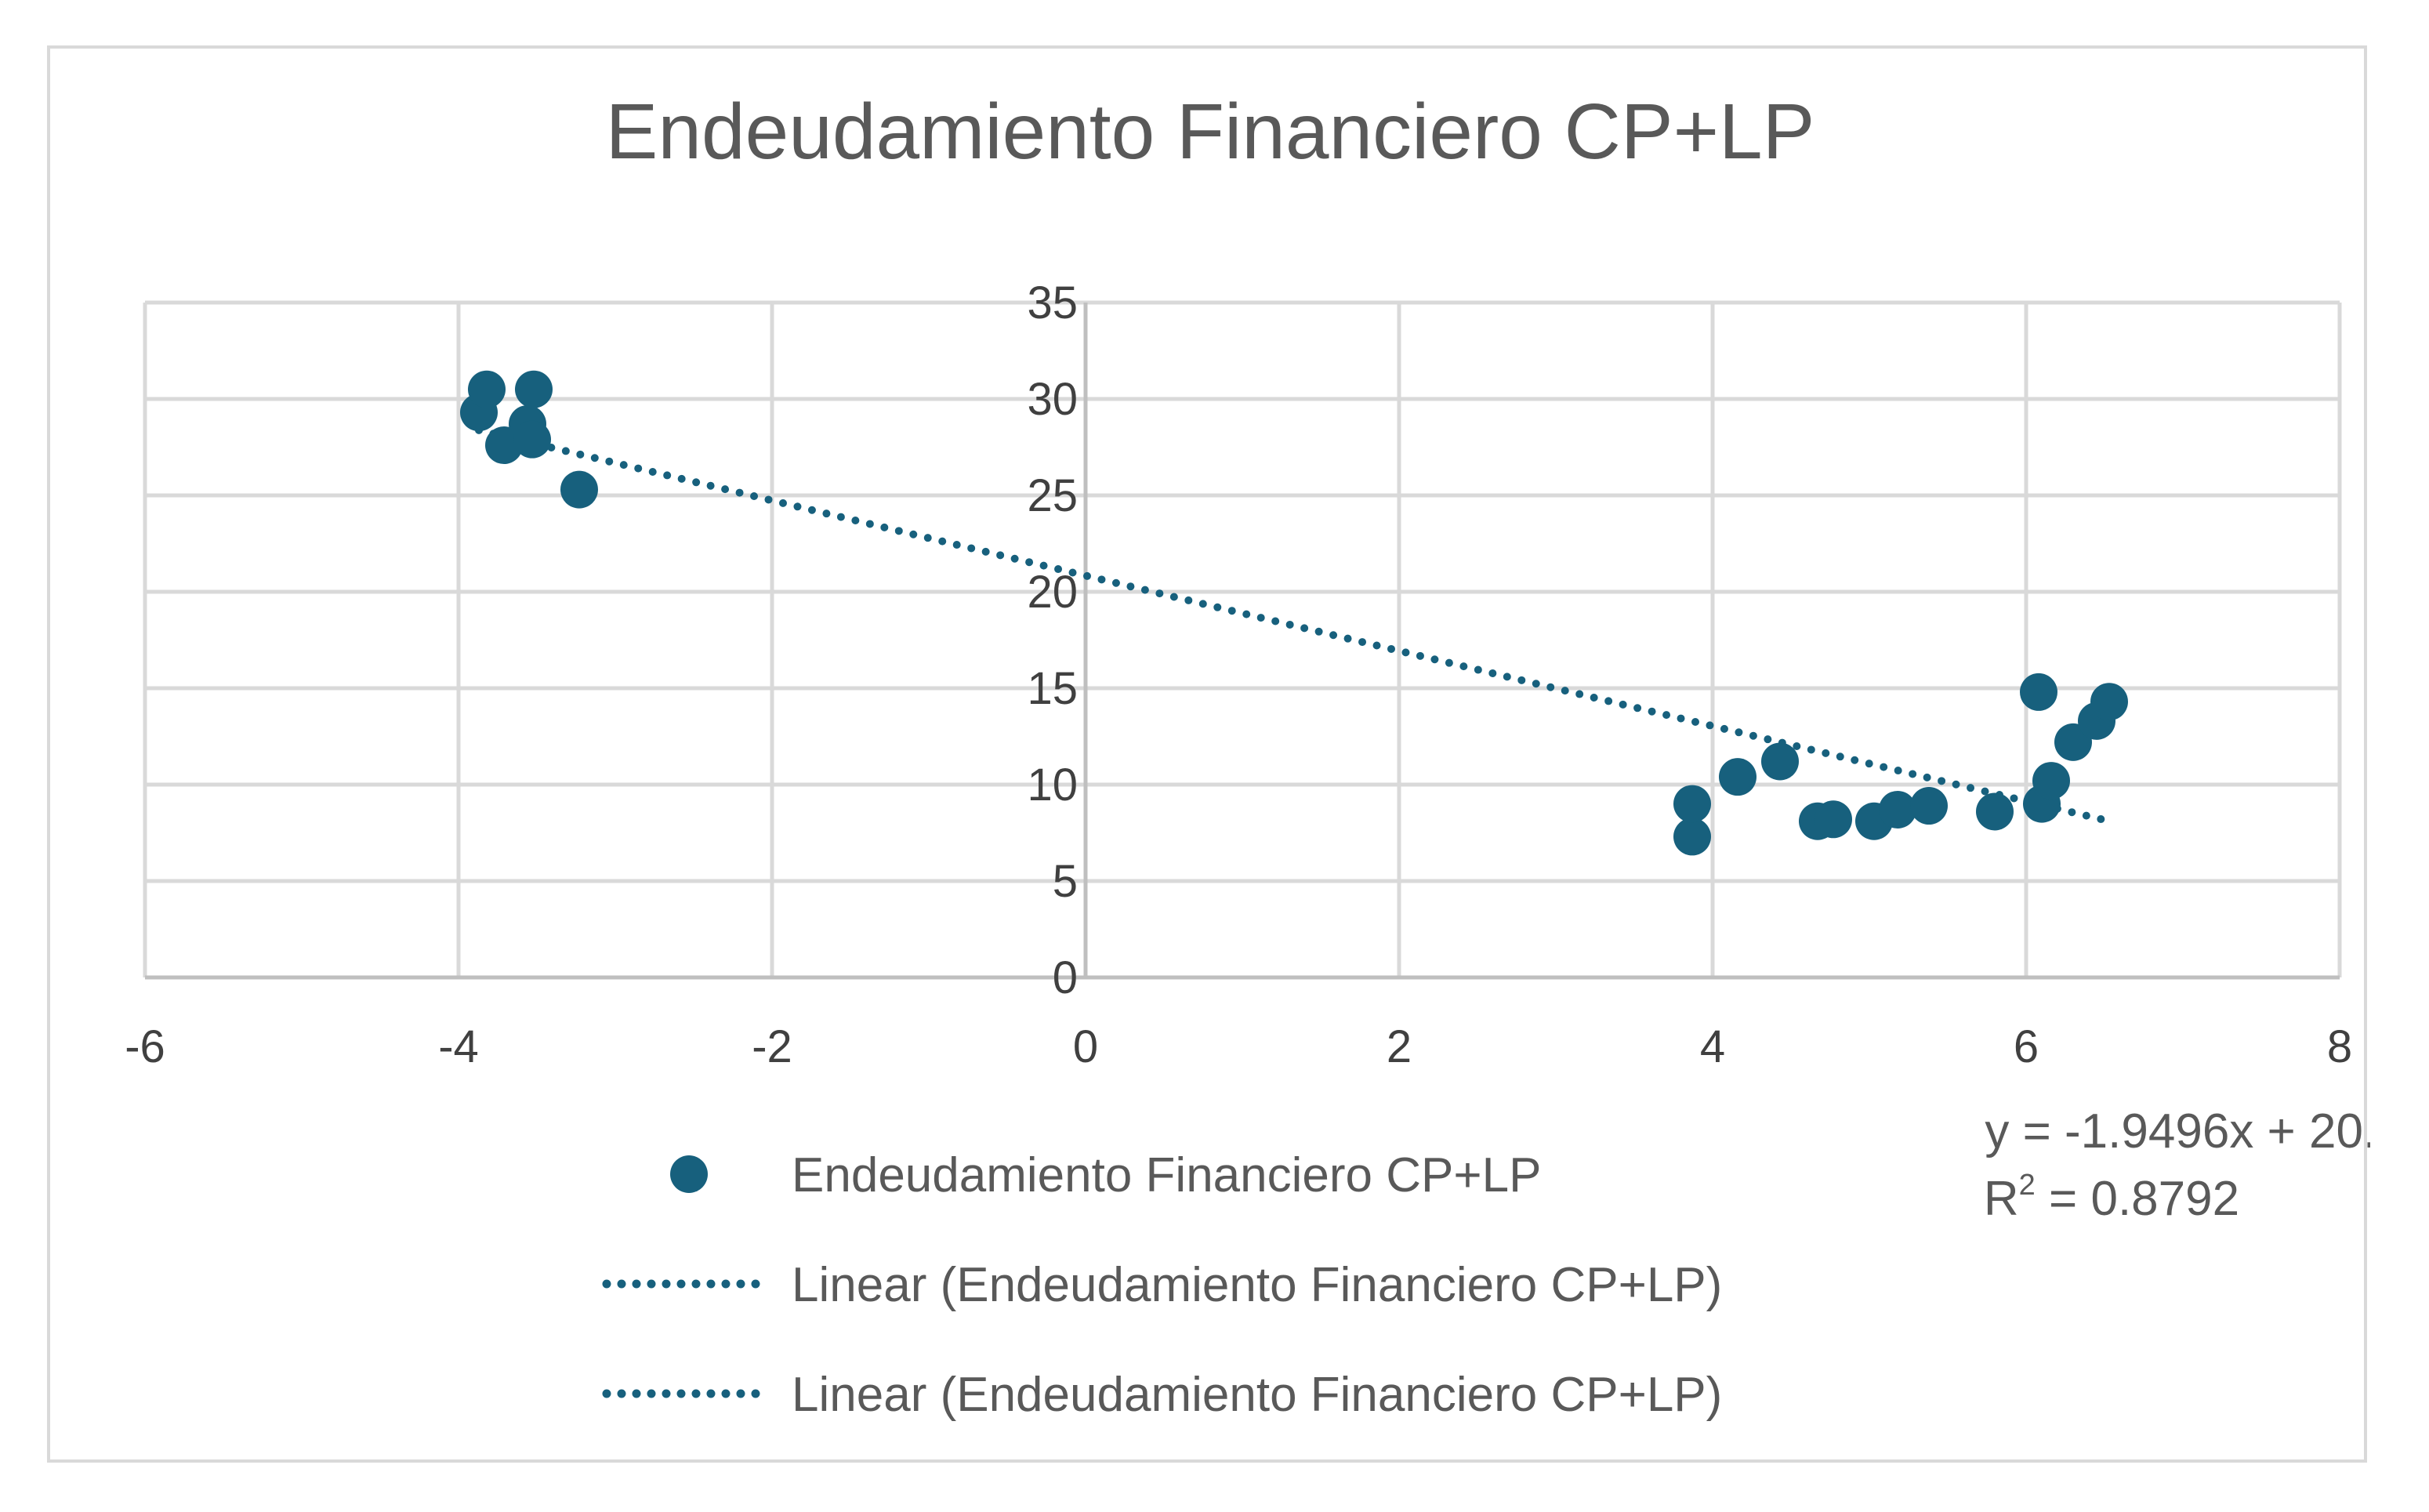 This screenshot has width=2429, height=1512. Describe the element at coordinates (1712, 1046) in the screenshot. I see `x-tick-label: 4` at that location.